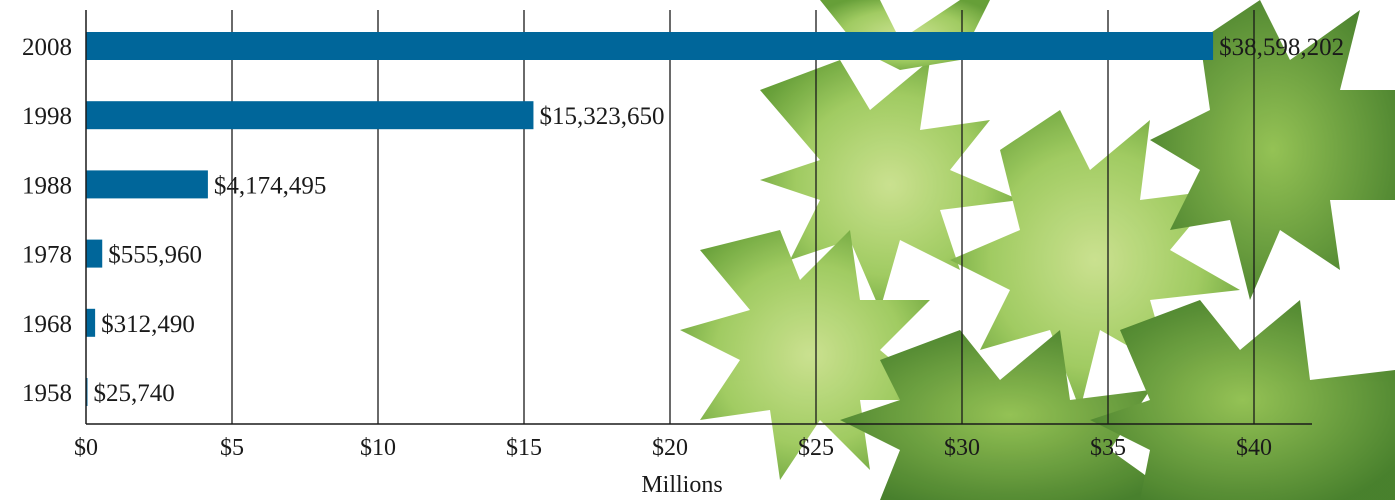  Describe the element at coordinates (47, 220) in the screenshot. I see `category-labels: 2008 1998 1988 1978 1968 1958` at that location.